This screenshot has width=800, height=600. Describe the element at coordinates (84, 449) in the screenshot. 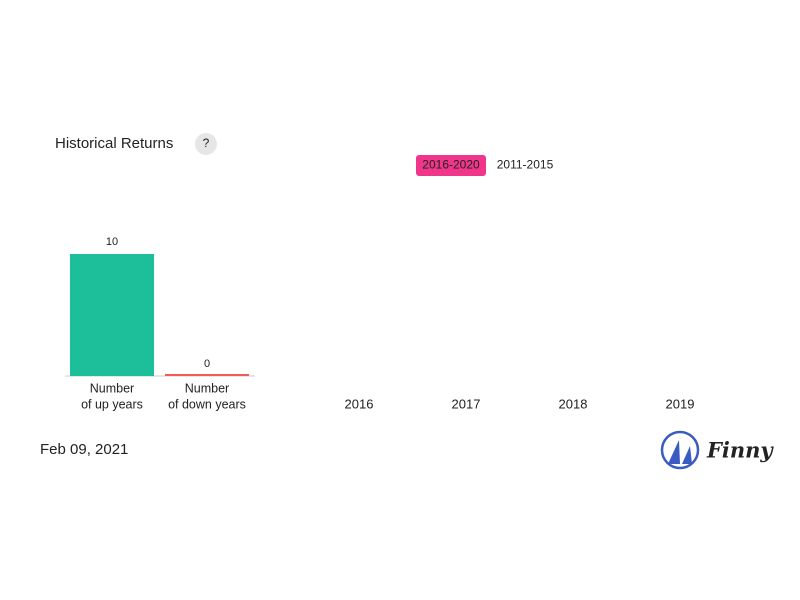

I see `date: Feb 09, 2021` at that location.